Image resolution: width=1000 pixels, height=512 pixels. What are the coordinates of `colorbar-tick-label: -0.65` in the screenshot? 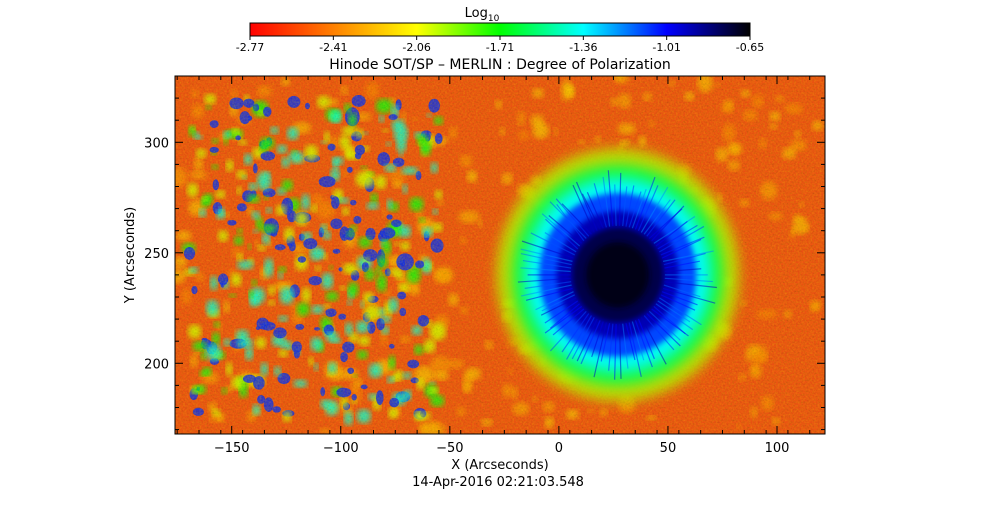 It's located at (750, 47).